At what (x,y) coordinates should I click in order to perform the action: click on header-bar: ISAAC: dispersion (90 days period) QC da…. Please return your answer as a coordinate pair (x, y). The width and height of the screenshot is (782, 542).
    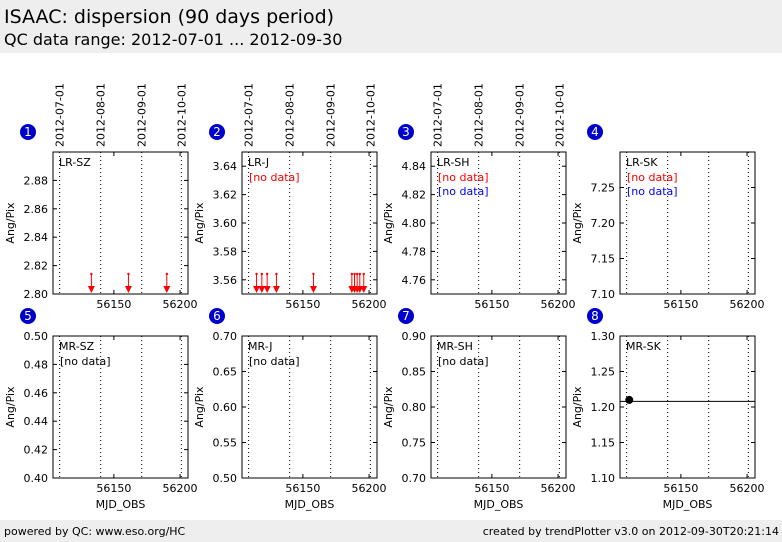
    Looking at the image, I should click on (391, 26).